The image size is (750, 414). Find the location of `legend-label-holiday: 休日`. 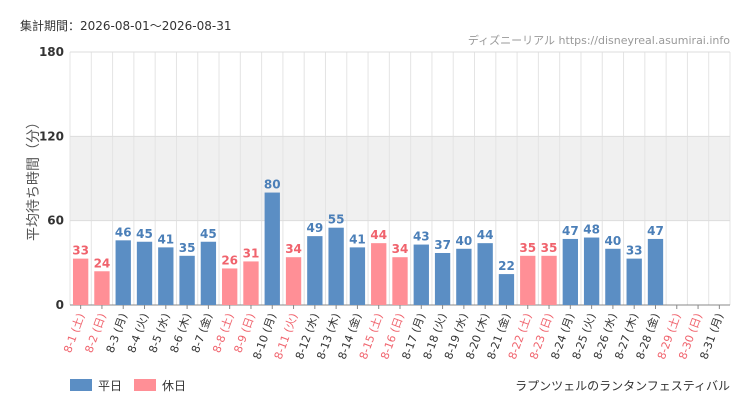

legend-label-holiday: 休日 is located at coordinates (174, 386).